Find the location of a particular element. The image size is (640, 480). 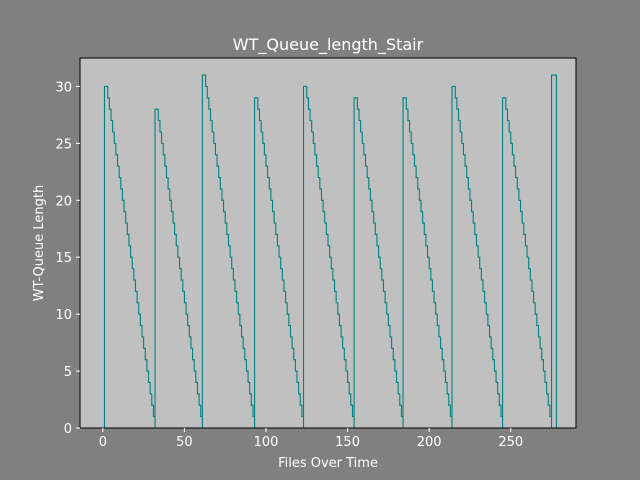

x-tick-label: 200 is located at coordinates (429, 442).